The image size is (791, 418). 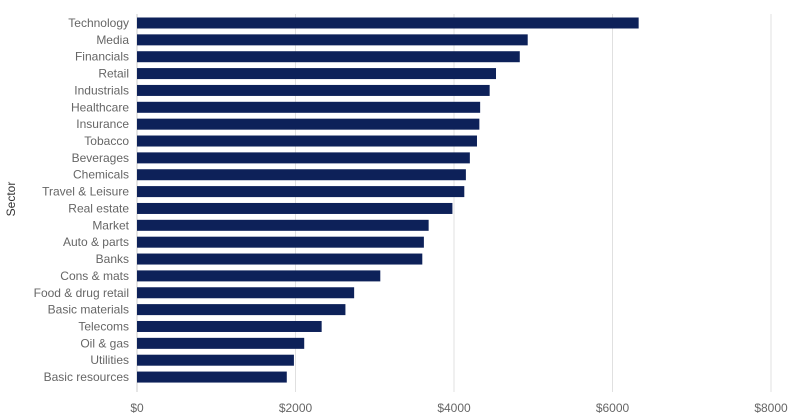 I want to click on category-label: Banks, so click(x=112, y=259).